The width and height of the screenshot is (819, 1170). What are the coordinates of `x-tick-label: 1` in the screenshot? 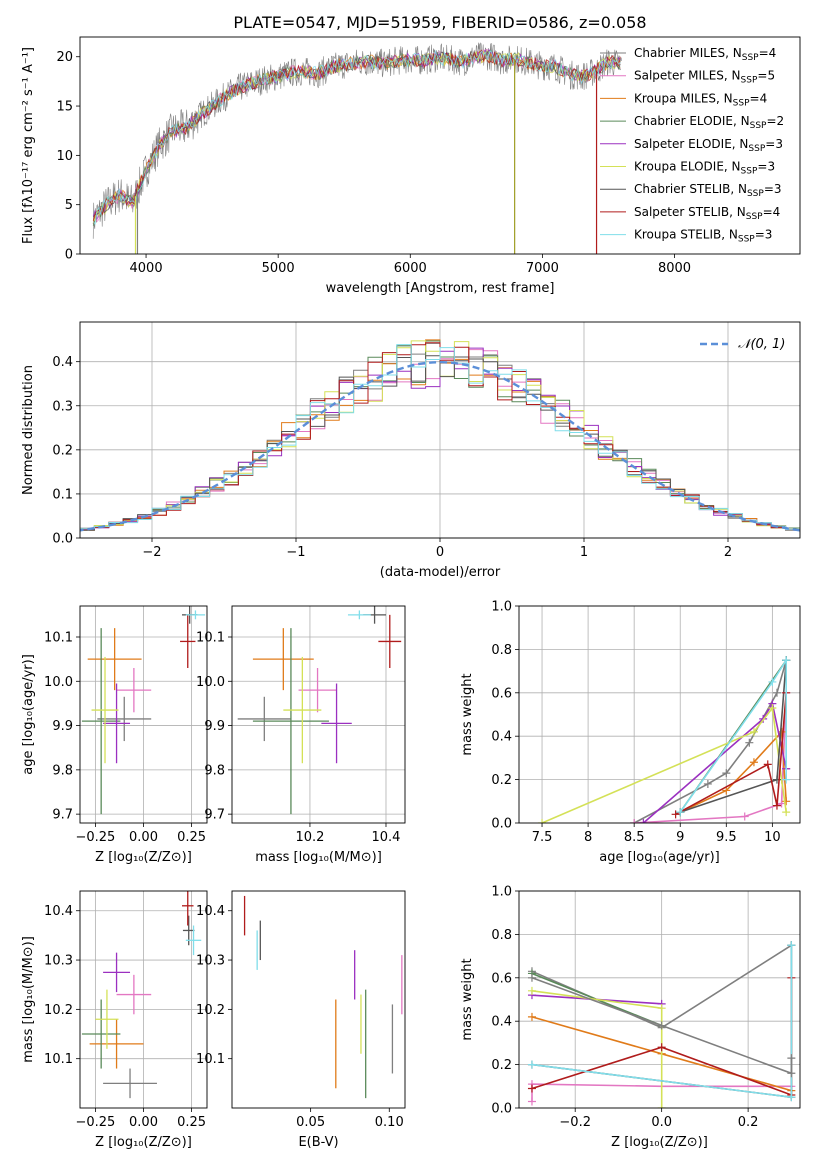 It's located at (584, 552).